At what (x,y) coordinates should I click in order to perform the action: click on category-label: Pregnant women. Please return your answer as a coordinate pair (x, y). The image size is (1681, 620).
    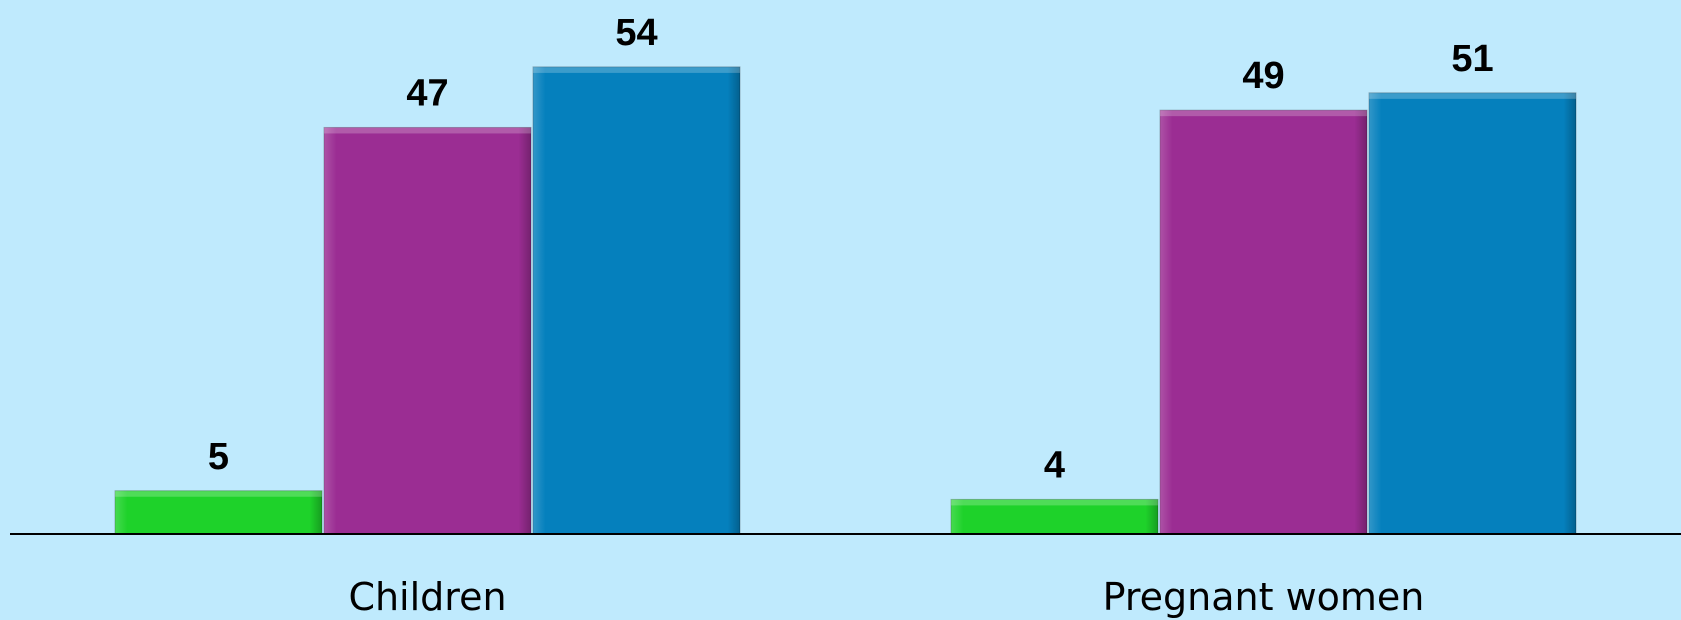
    Looking at the image, I should click on (1264, 597).